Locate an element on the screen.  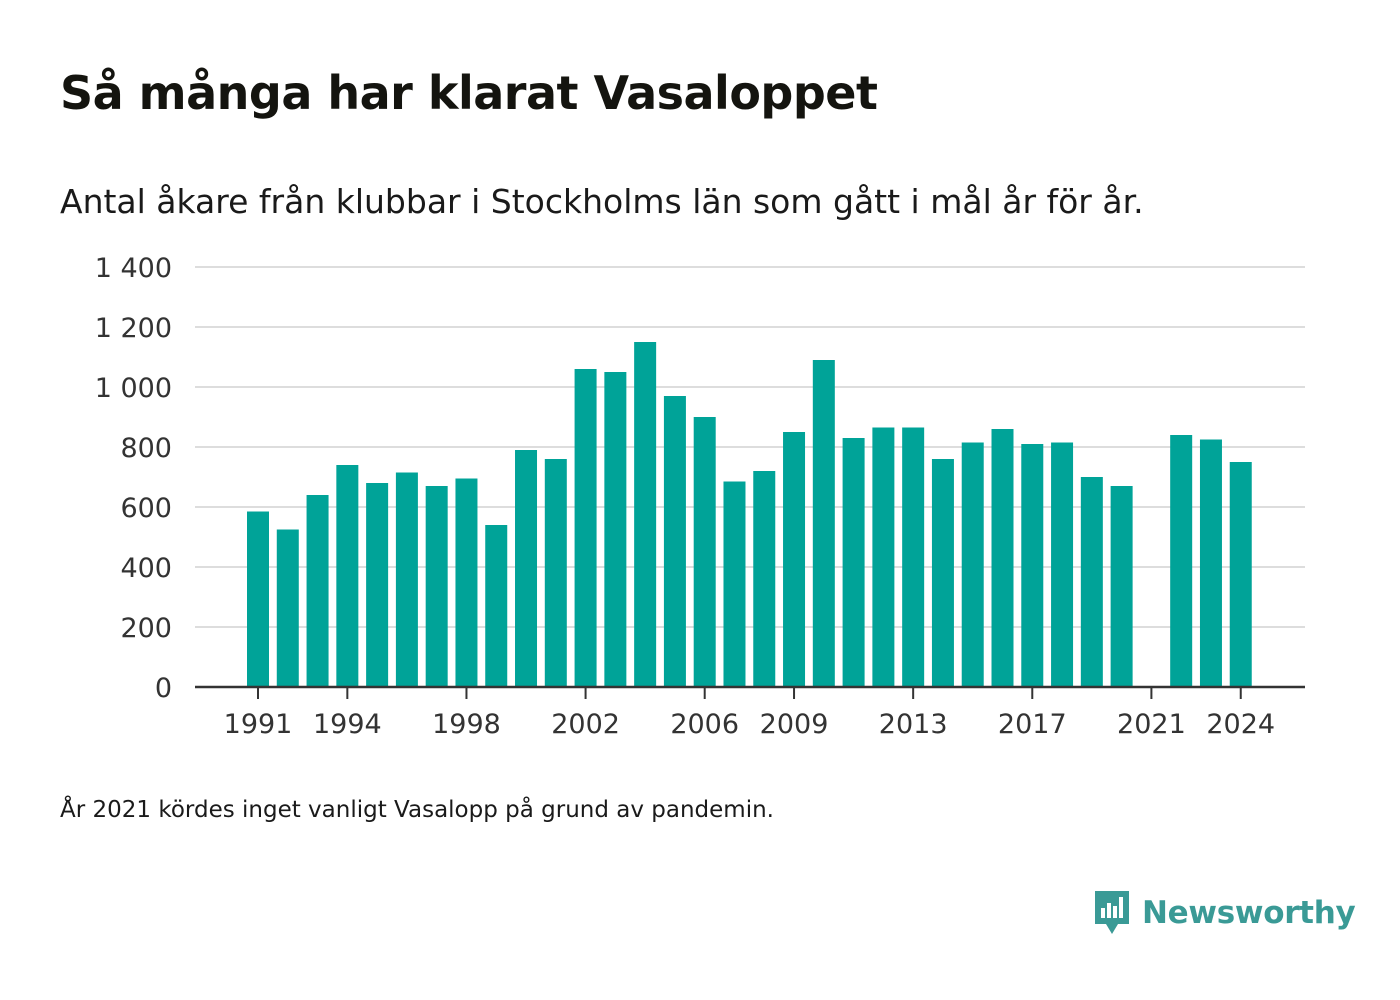
bar-2010 is located at coordinates (823, 523).